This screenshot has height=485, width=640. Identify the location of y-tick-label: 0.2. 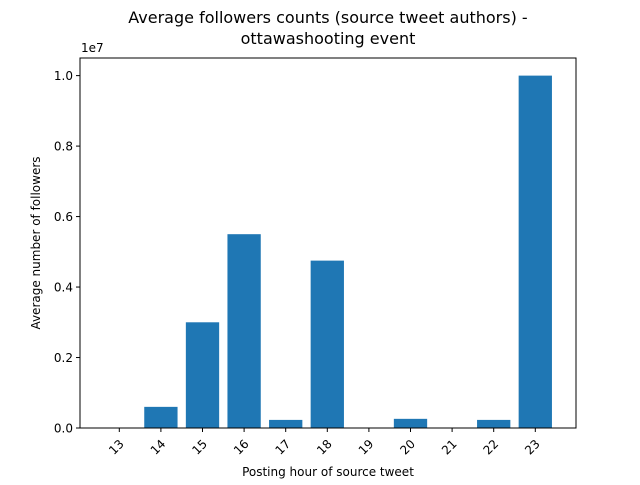
(63, 358).